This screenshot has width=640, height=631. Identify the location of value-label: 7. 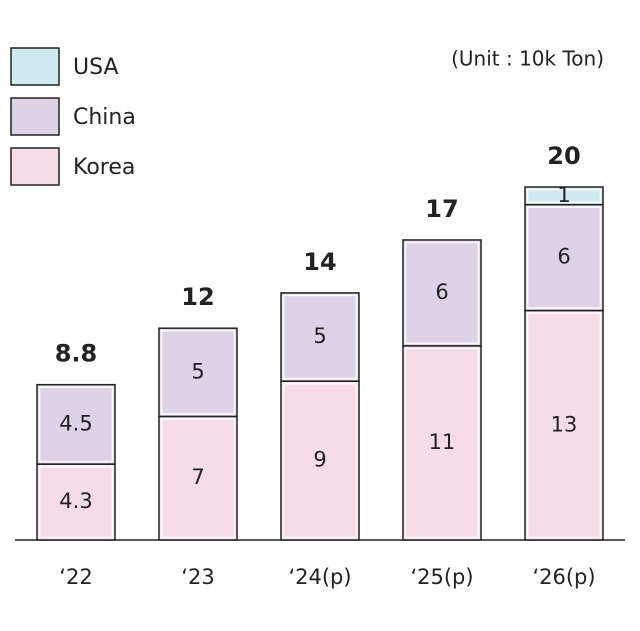
(197, 477).